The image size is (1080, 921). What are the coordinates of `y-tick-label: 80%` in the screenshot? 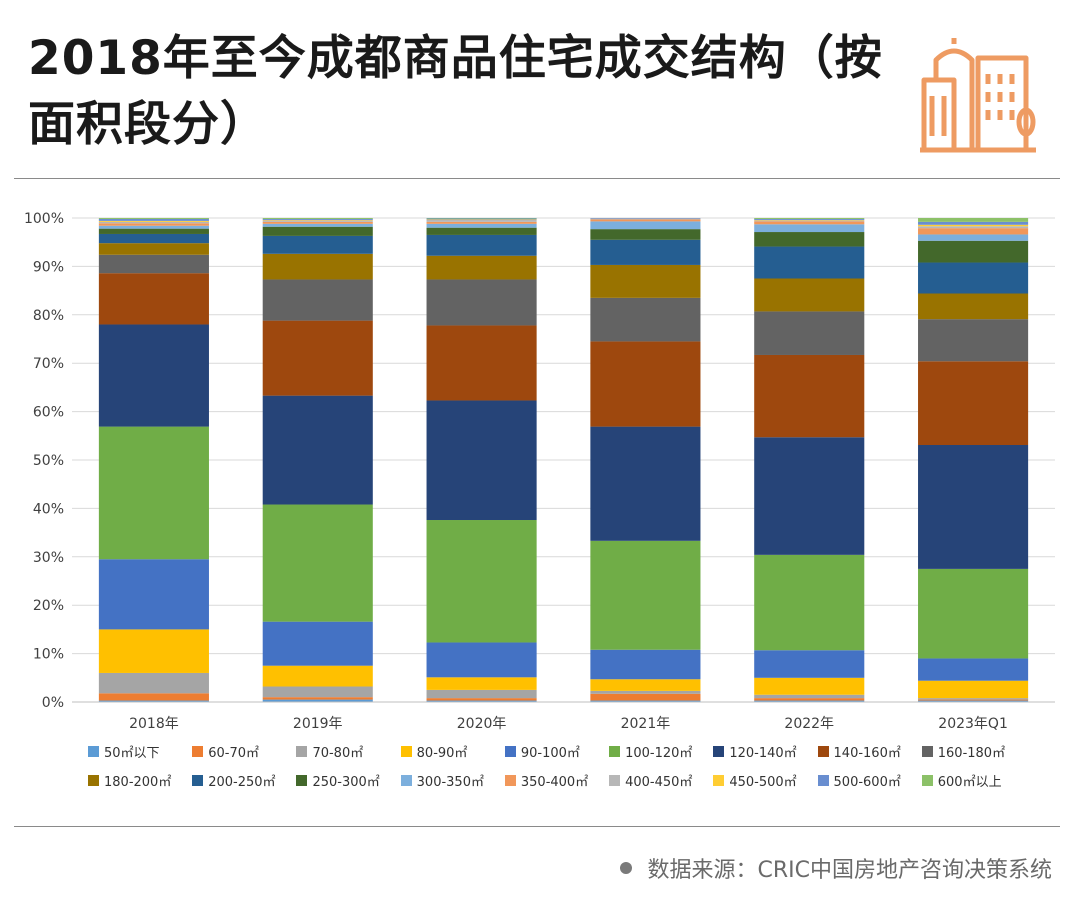 It's located at (48, 316).